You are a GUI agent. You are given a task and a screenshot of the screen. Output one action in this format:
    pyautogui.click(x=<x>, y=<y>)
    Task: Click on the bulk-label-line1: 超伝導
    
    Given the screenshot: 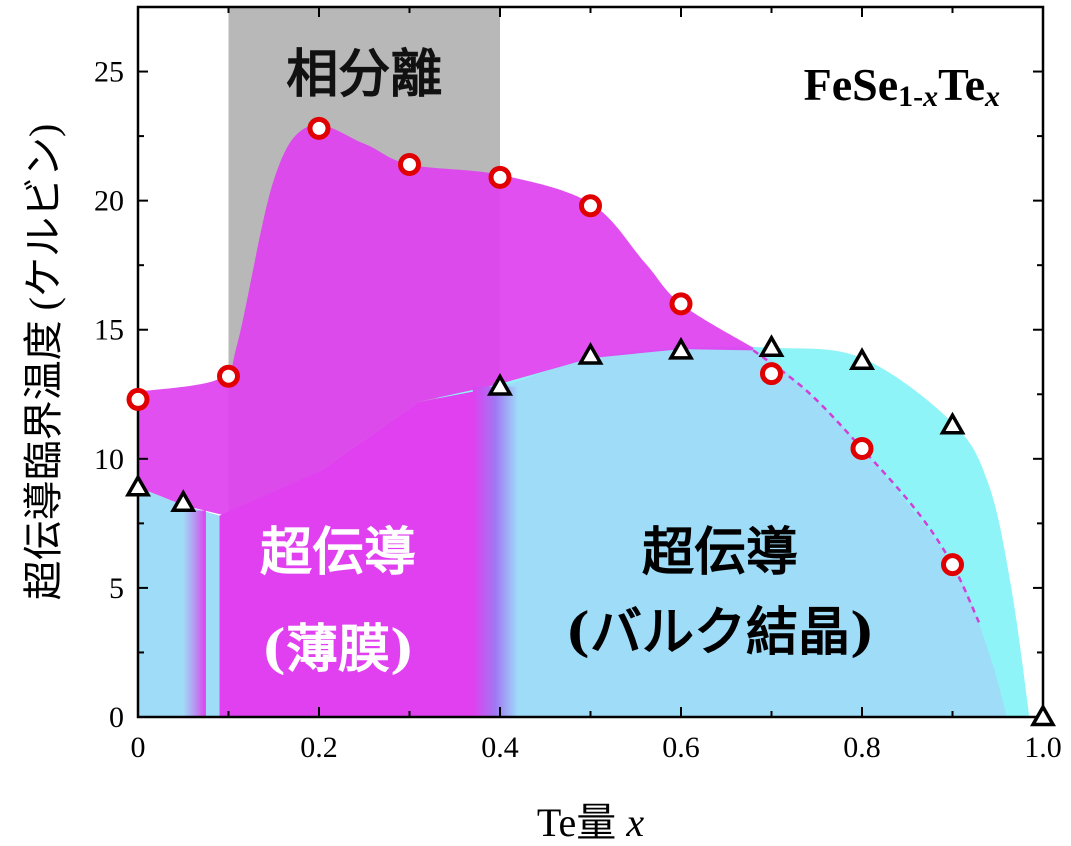 What is the action you would take?
    pyautogui.click(x=720, y=552)
    